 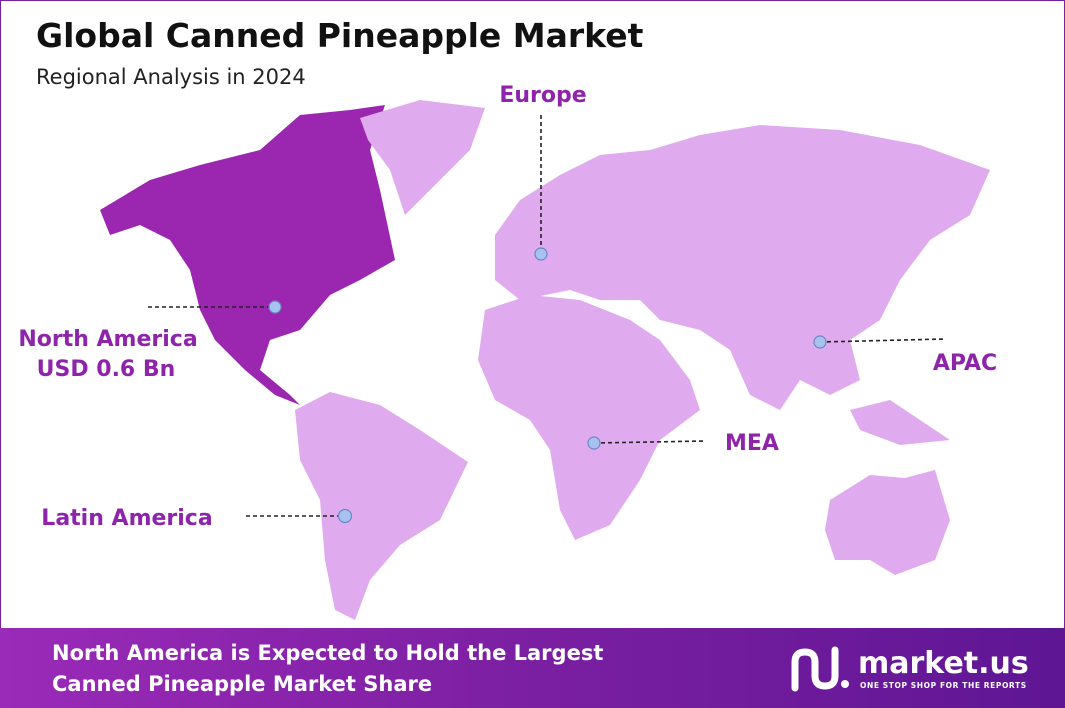 What do you see at coordinates (943, 663) in the screenshot?
I see `logo-name: market.us` at bounding box center [943, 663].